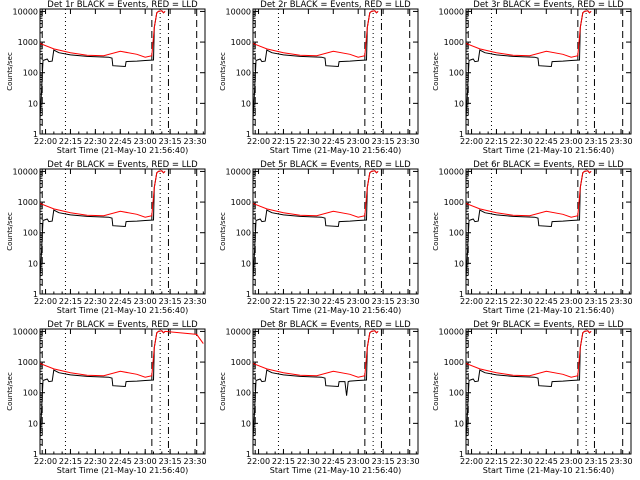  I want to click on chart-title: Det 6r BLACK = Events, RED = LLD, so click(548, 165).